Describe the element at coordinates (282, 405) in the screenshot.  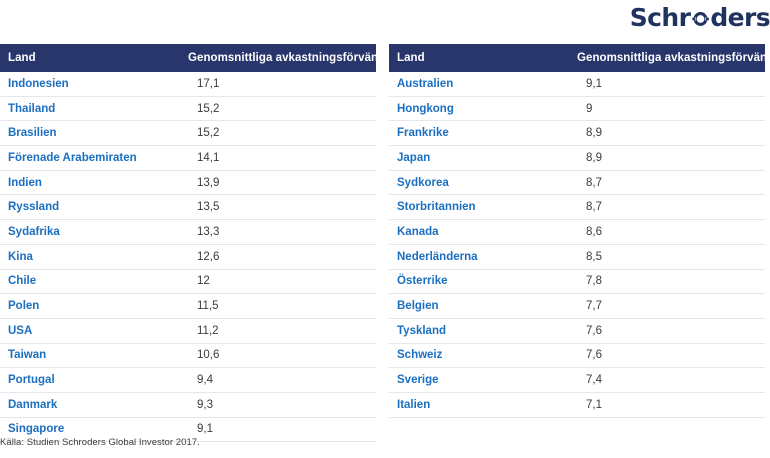
I see `cell-value: 9,3` at that location.